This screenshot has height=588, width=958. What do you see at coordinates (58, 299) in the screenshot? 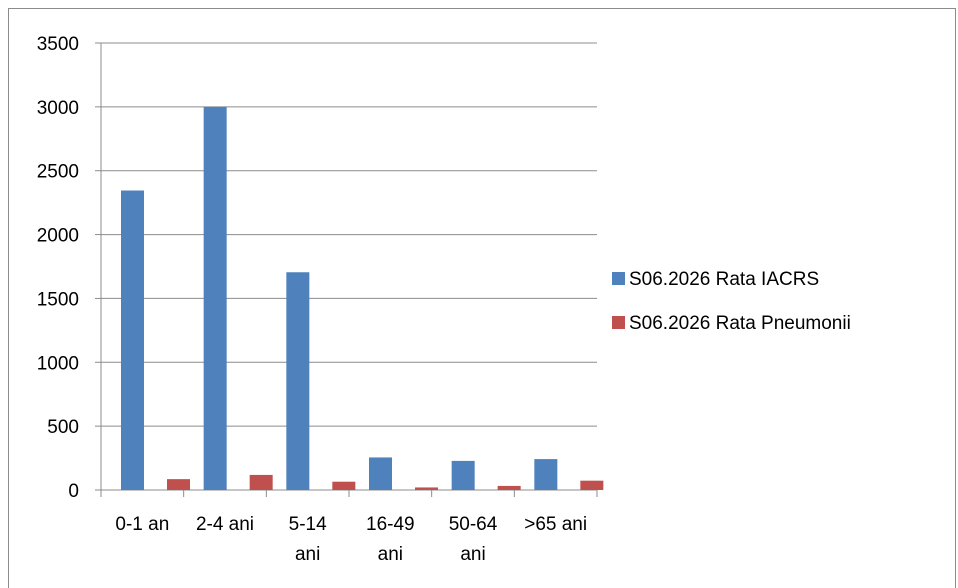
I see `y-tick-label: 1500` at bounding box center [58, 299].